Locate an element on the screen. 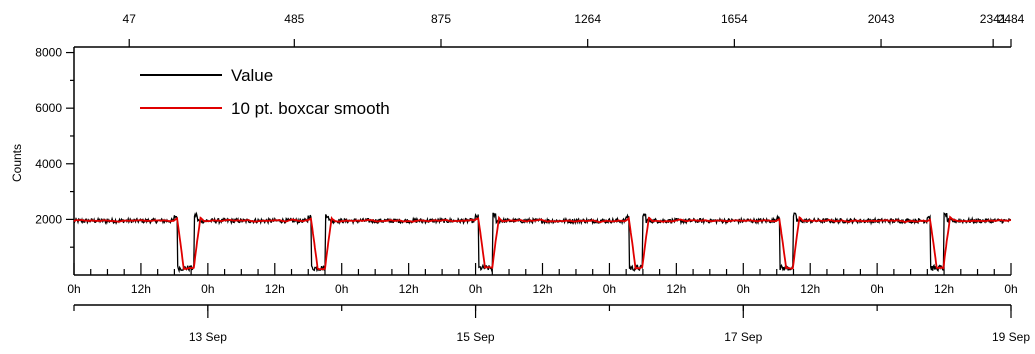  time-tick-label-0: 0h is located at coordinates (73, 289).